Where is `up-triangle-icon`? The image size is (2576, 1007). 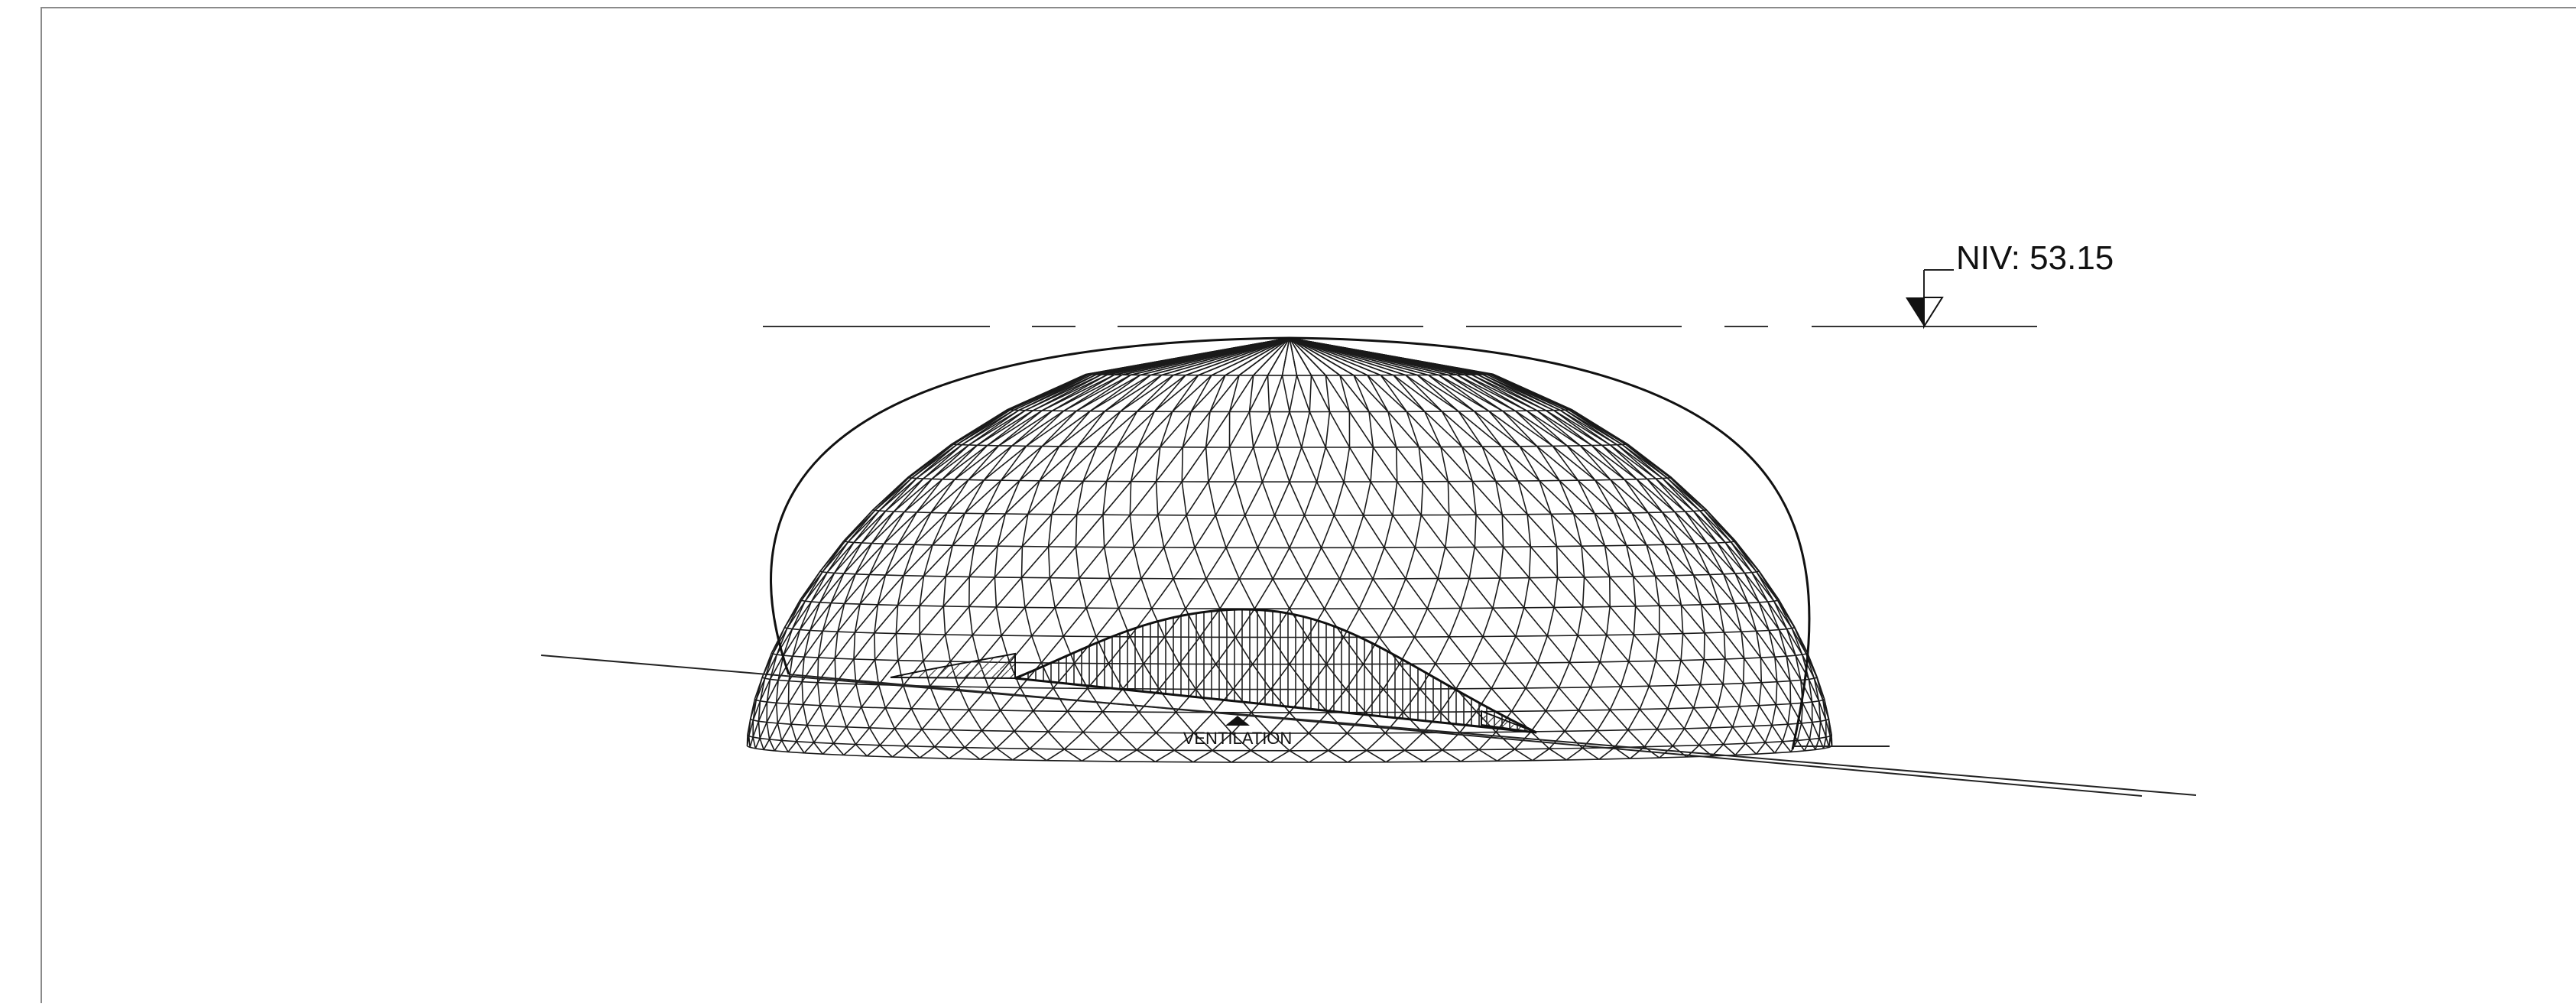
up-triangle-icon is located at coordinates (1237, 721).